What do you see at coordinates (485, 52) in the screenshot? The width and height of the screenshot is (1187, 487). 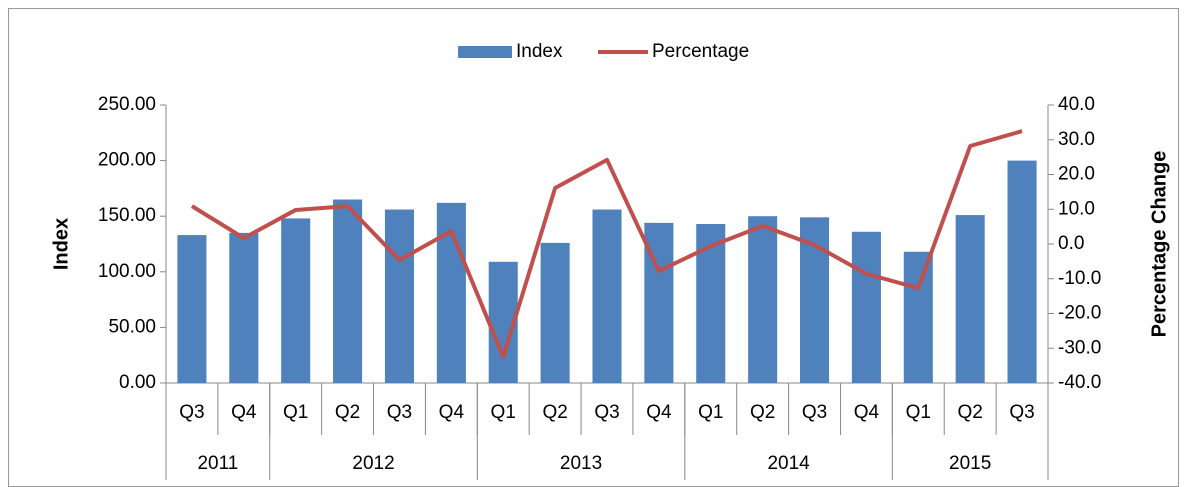 I see `legend-swatch` at bounding box center [485, 52].